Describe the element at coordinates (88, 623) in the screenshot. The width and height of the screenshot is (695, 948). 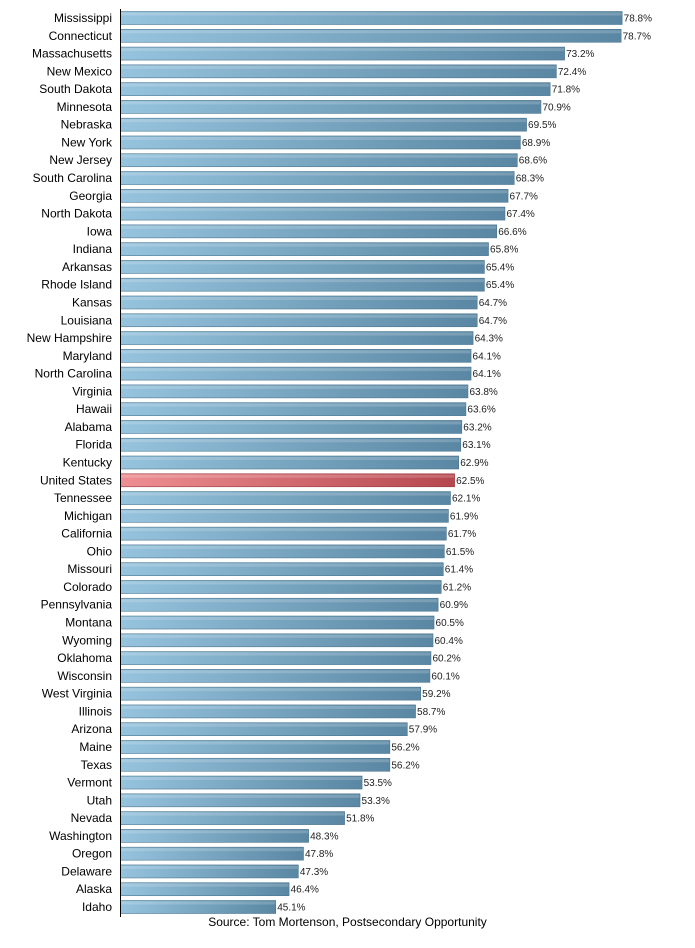
I see `category-label-montana: Montana` at that location.